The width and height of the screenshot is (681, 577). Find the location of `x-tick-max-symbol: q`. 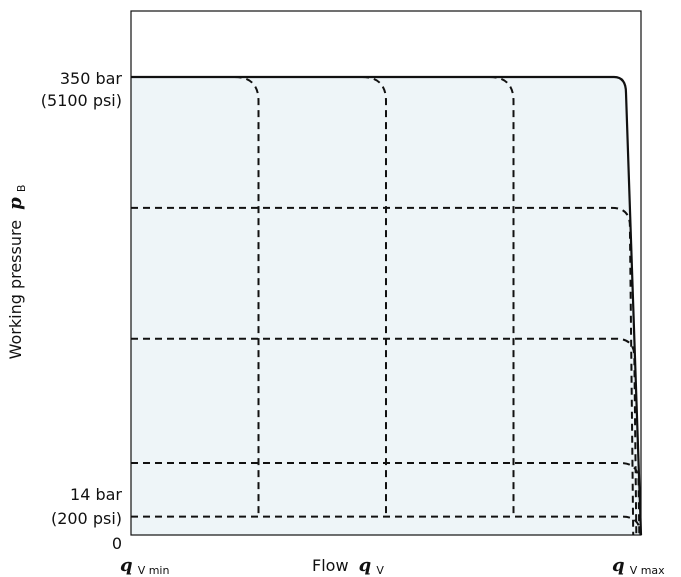

x-tick-max-symbol: q is located at coordinates (618, 565).